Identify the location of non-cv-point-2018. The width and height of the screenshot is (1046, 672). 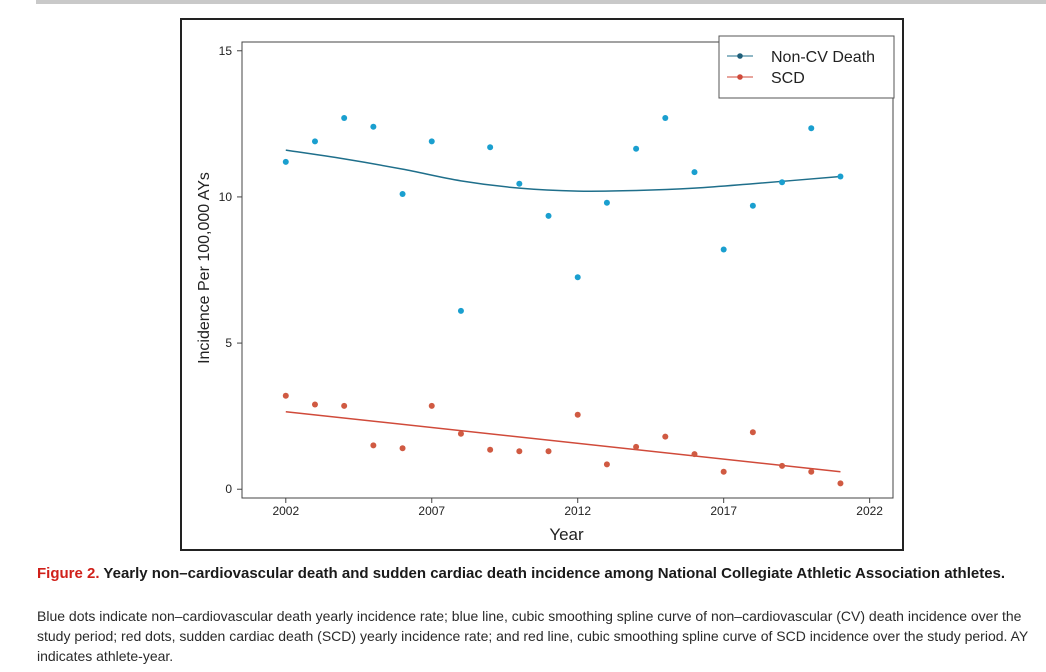
(752, 205).